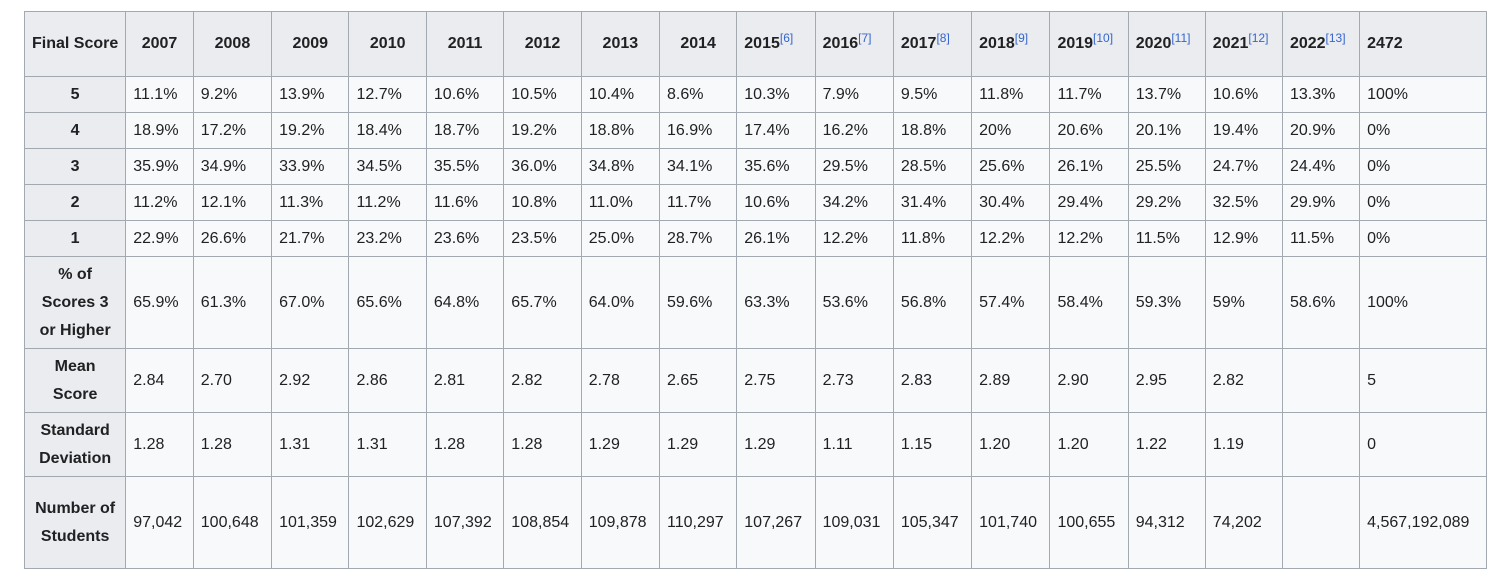 The width and height of the screenshot is (1487, 581). I want to click on header-year-2012: 2012, so click(542, 44).